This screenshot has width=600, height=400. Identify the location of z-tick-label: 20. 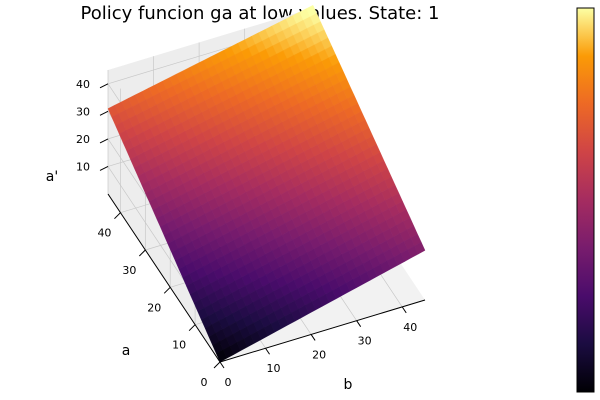
(83, 139).